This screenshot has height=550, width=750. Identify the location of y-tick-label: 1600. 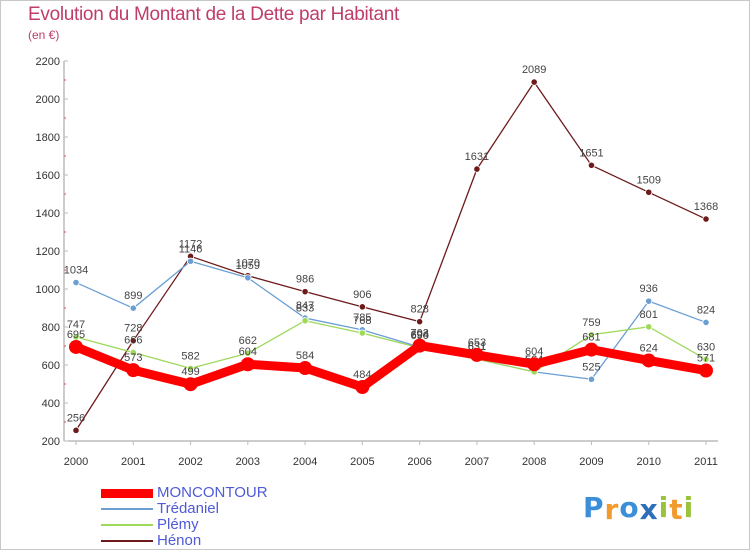
(48, 176).